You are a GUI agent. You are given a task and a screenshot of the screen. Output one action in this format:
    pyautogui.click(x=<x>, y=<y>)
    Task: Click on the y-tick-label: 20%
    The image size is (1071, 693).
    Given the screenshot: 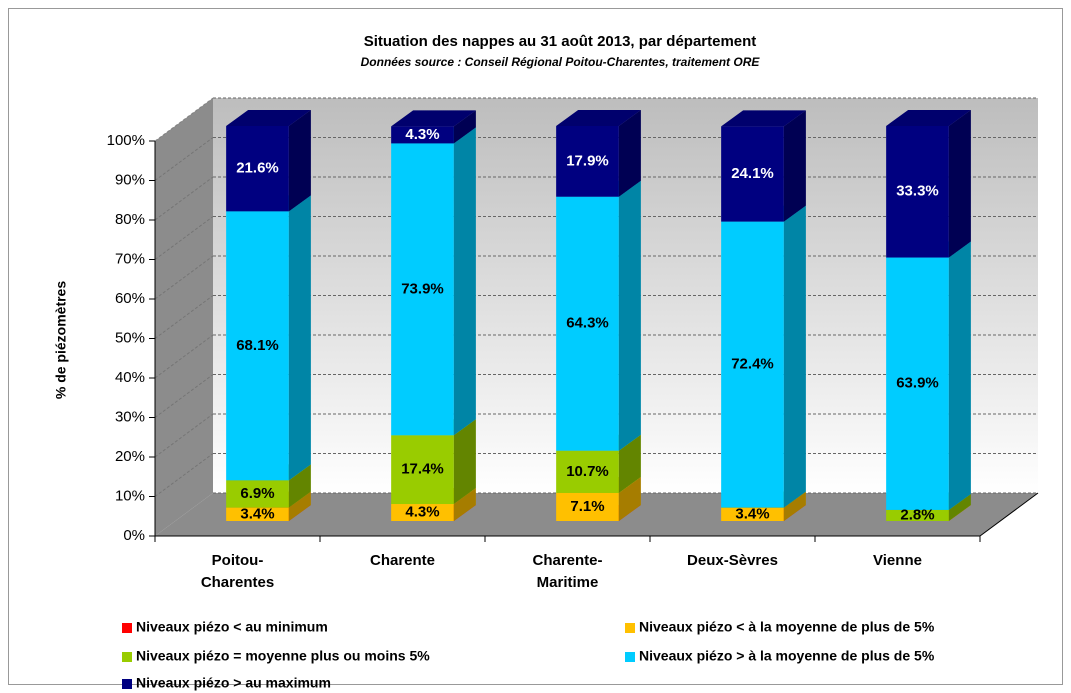 What is the action you would take?
    pyautogui.click(x=130, y=456)
    